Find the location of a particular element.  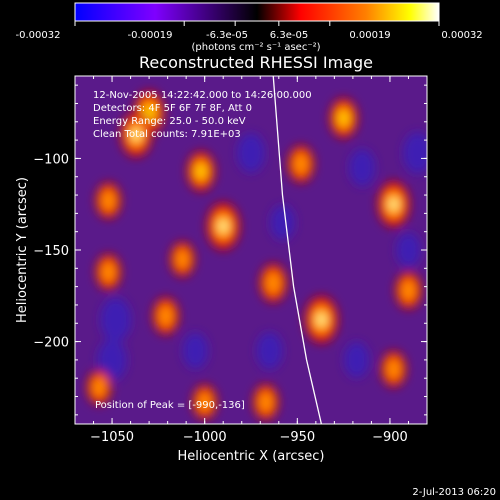

info-clean-counts: Clean Total counts: 7.91E+03 is located at coordinates (167, 134).